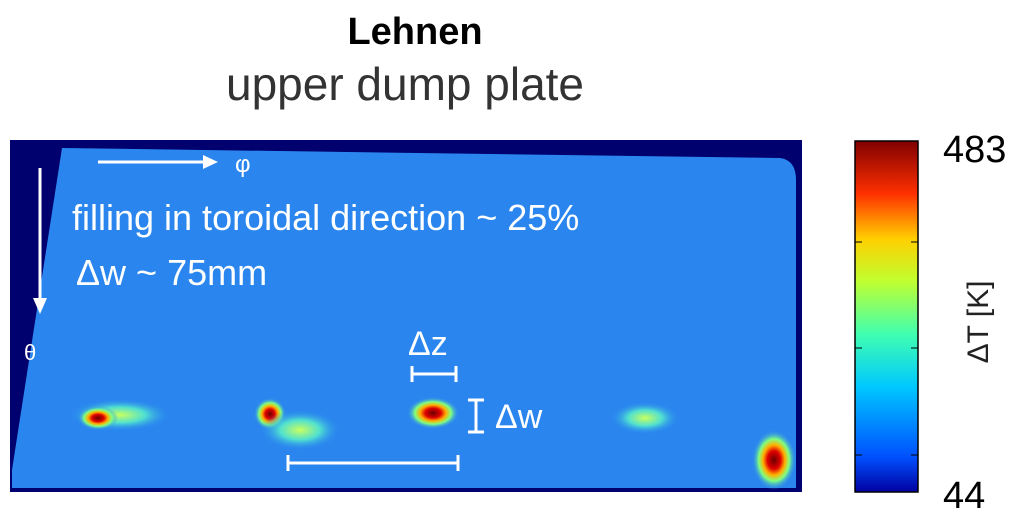 The width and height of the screenshot is (1021, 519). I want to click on filling-annotation: filling in toroidal direction ~ 25%, so click(325, 217).